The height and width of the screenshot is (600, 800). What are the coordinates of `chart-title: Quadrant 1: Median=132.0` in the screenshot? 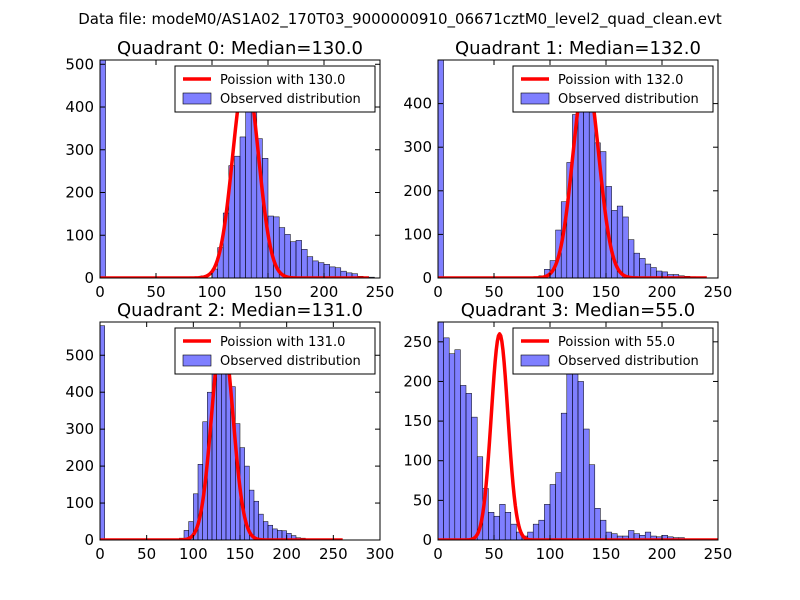 It's located at (578, 48).